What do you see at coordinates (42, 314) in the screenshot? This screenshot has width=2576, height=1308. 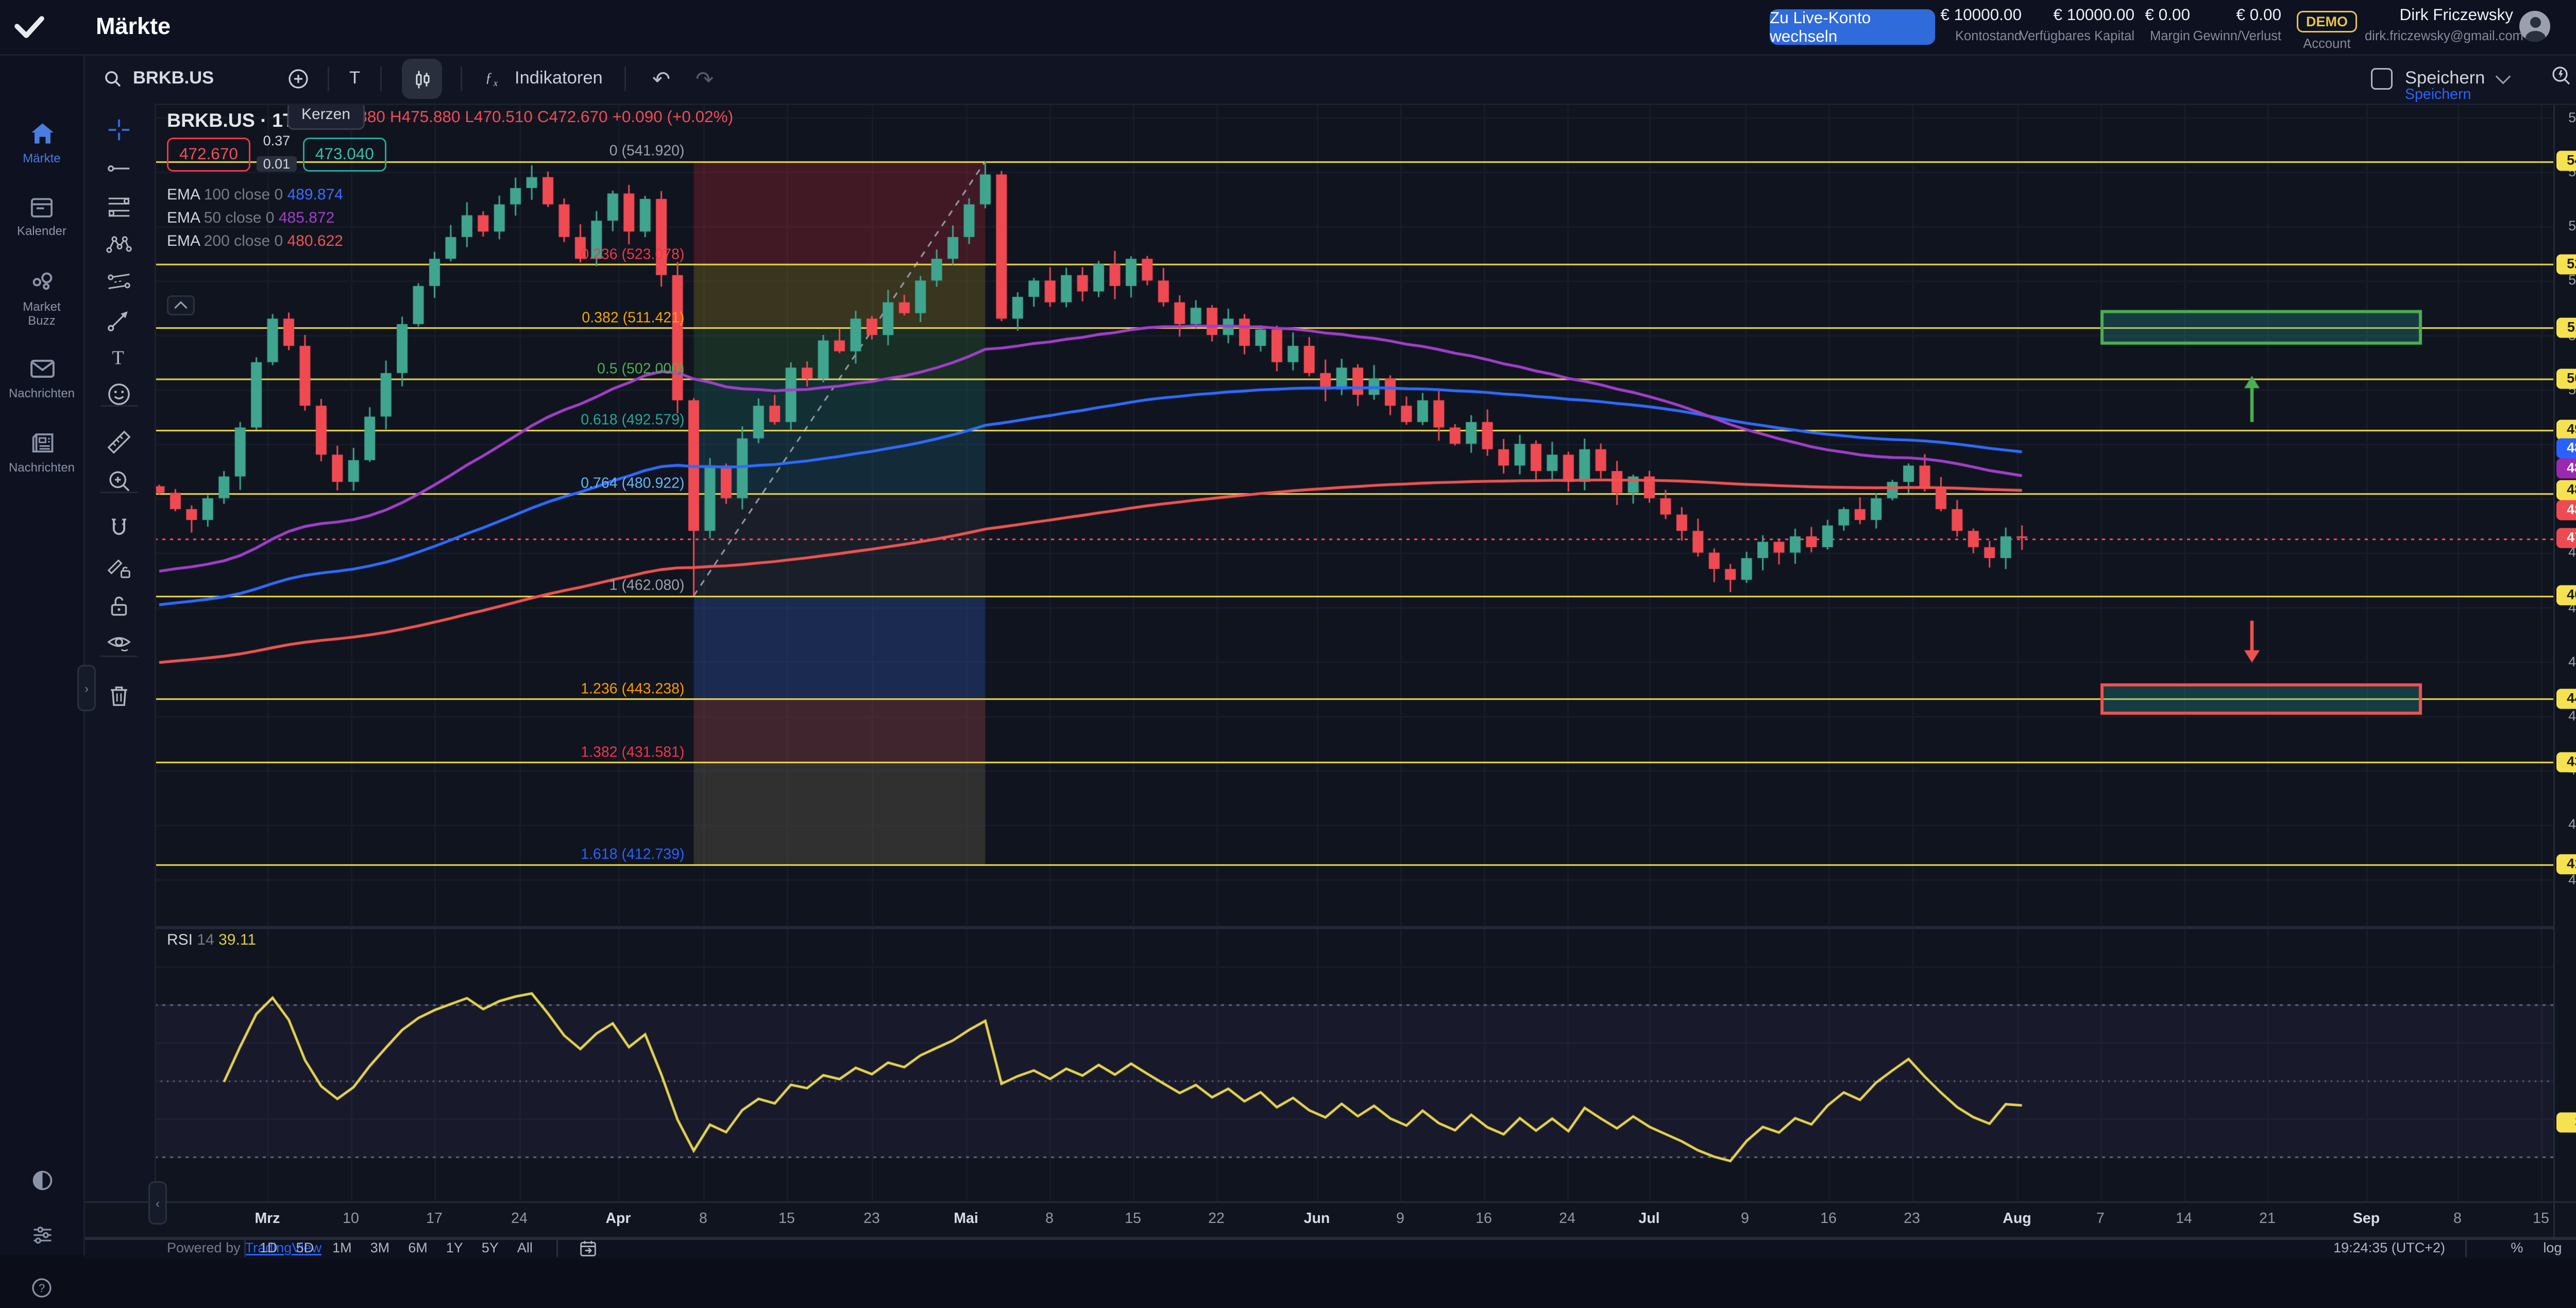 I see `sidebar-item-label: Market Buzz` at bounding box center [42, 314].